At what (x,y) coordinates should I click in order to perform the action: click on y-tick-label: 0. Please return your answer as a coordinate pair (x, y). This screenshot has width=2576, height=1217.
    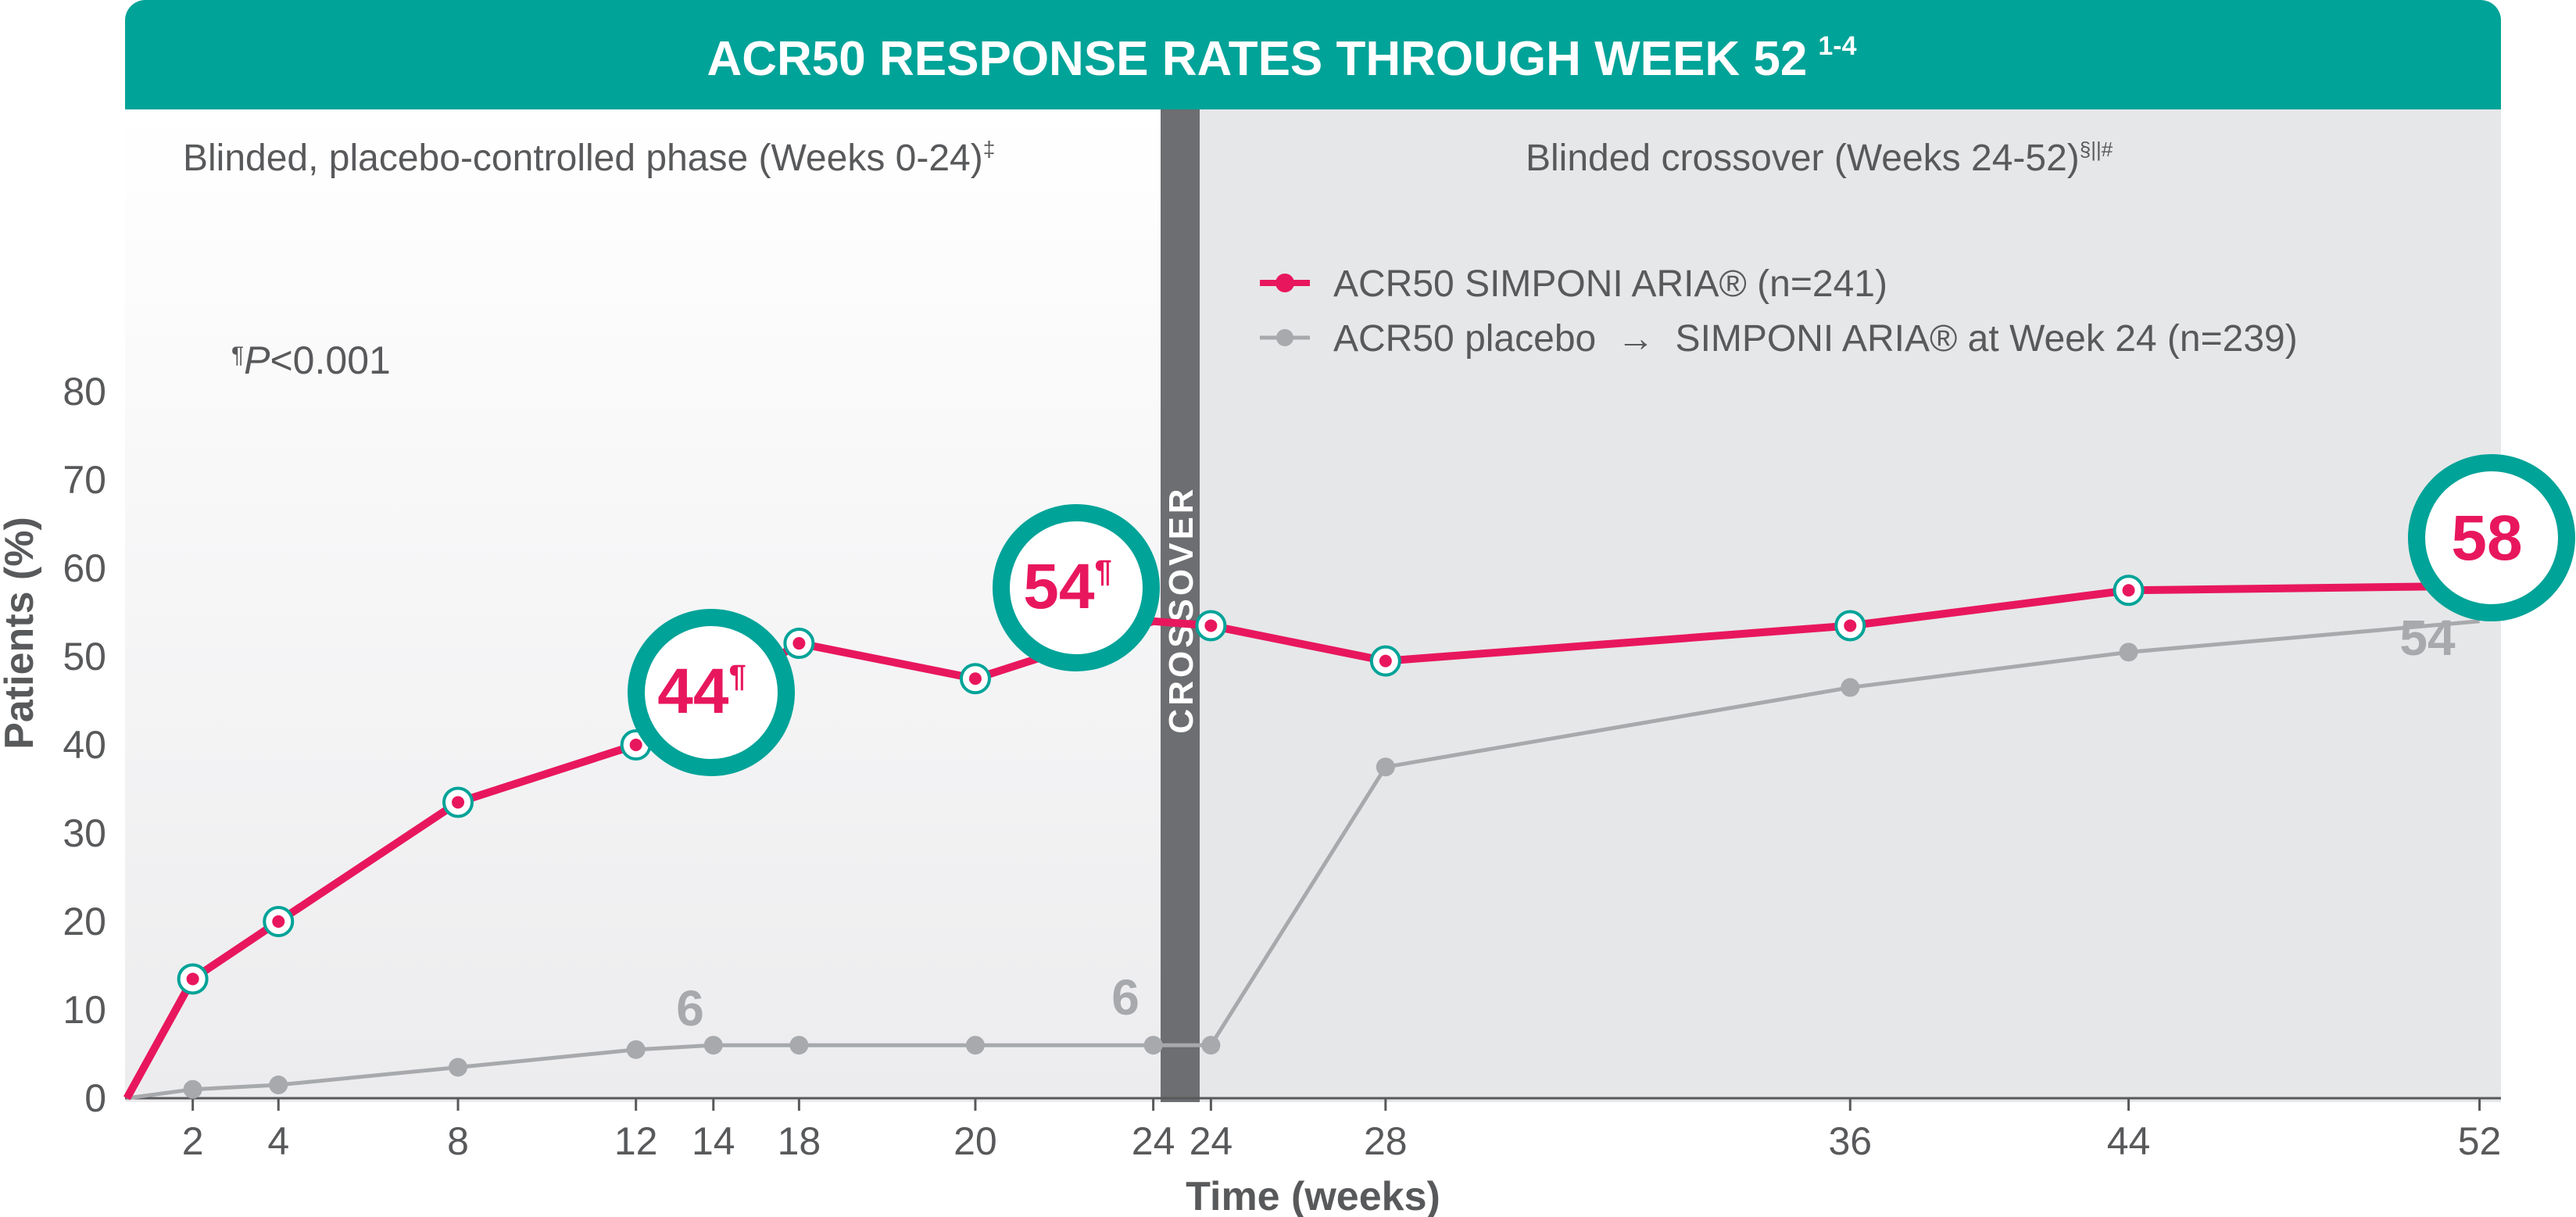
    Looking at the image, I should click on (95, 1098).